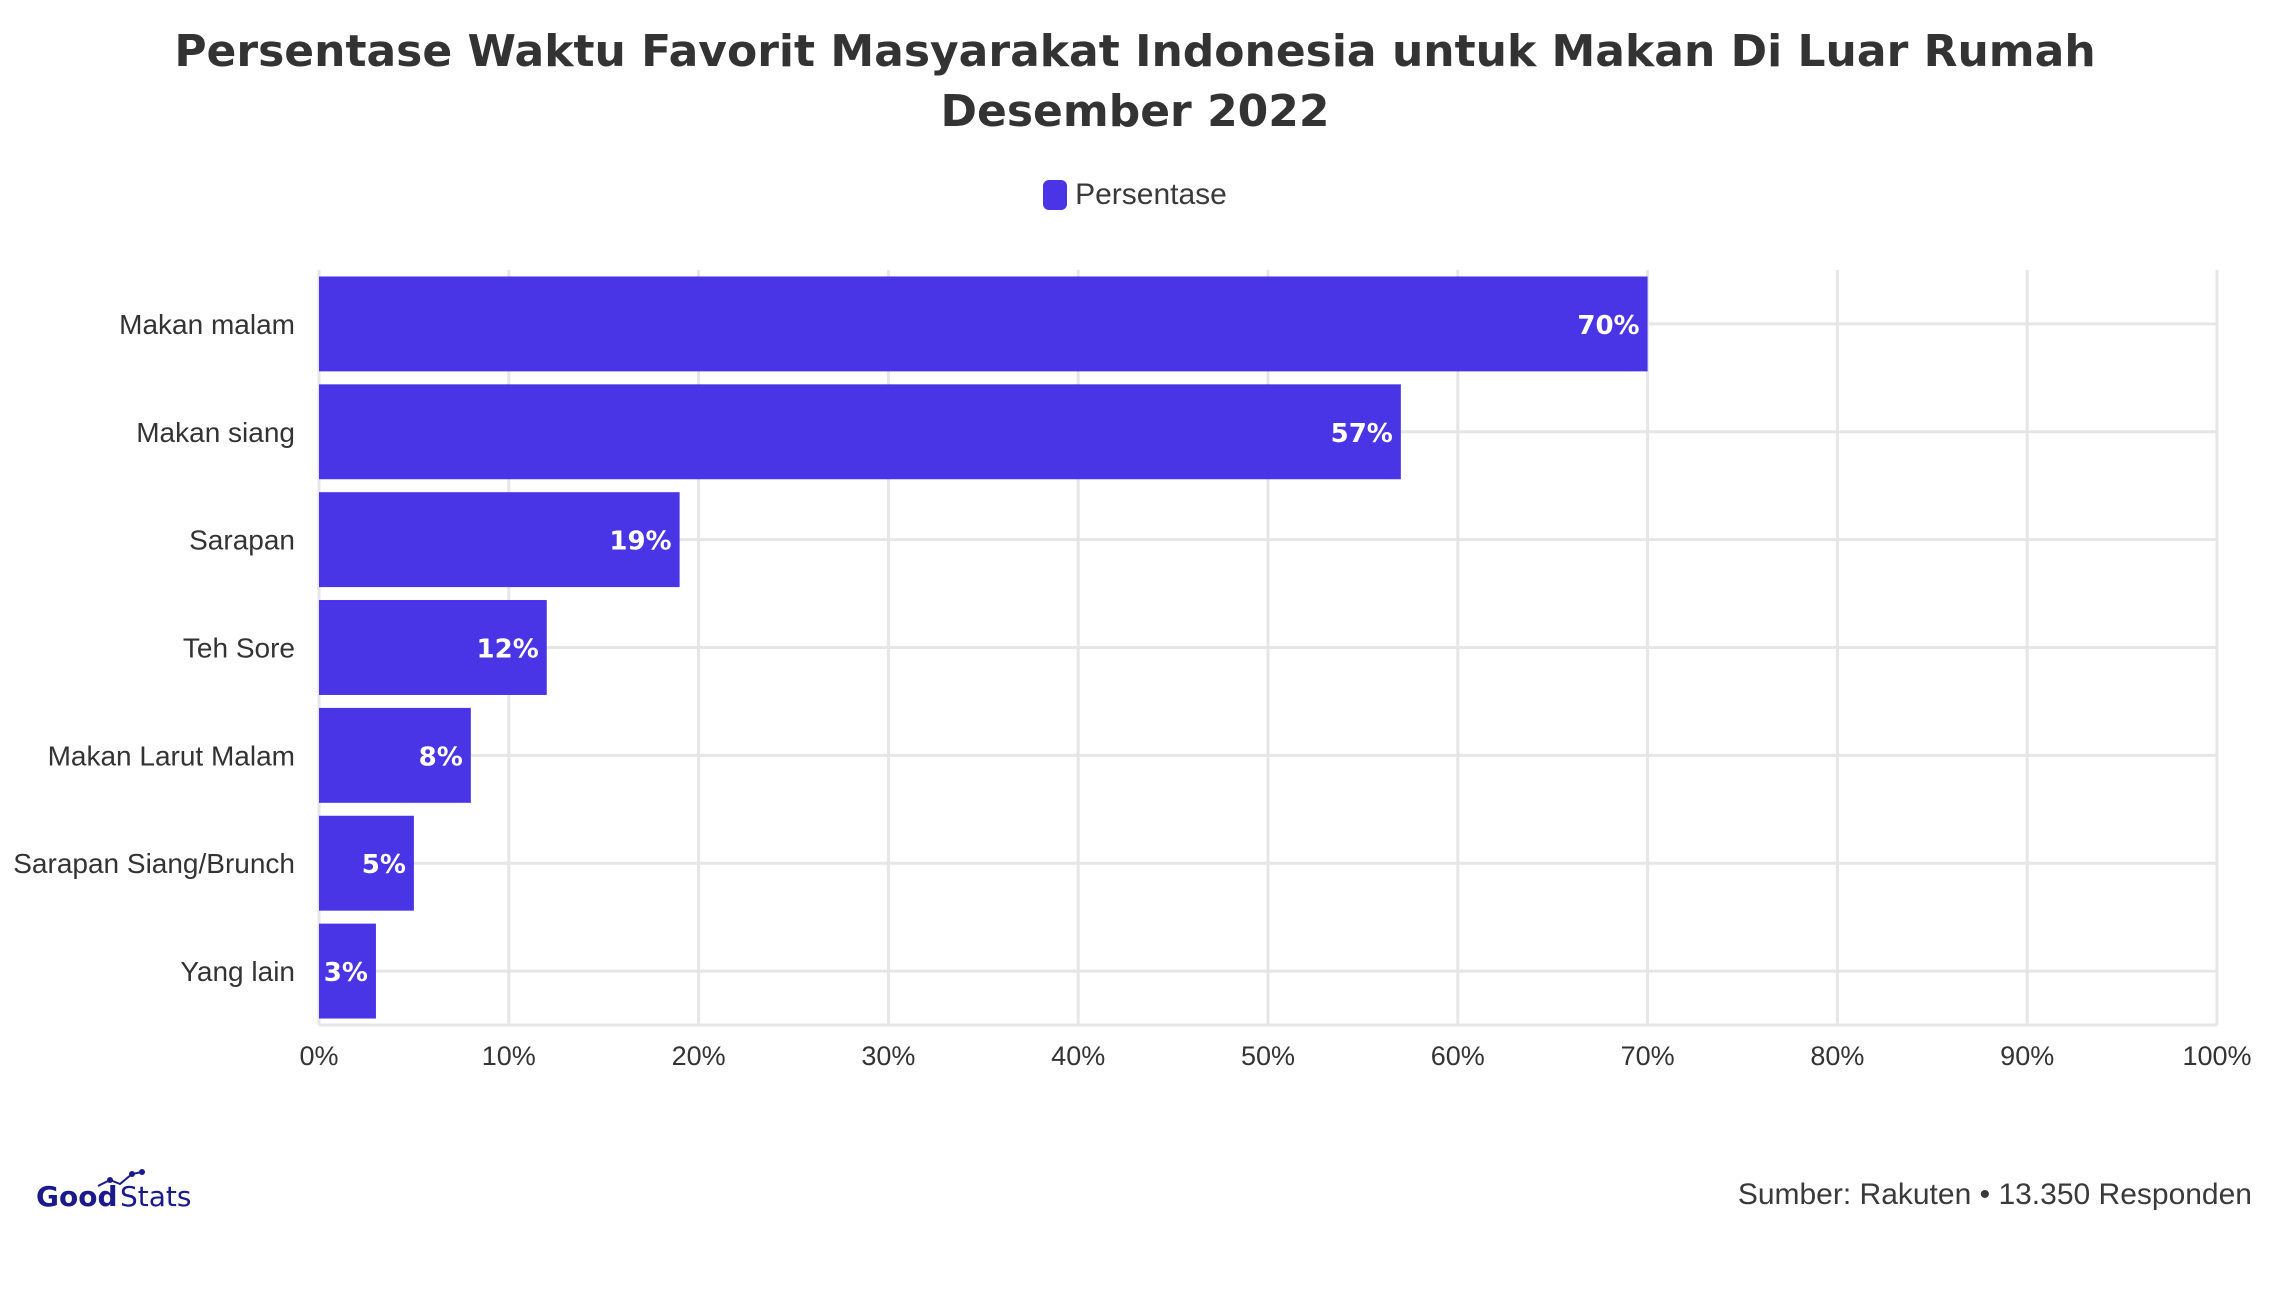 Image resolution: width=2270 pixels, height=1300 pixels. Describe the element at coordinates (171, 755) in the screenshot. I see `category-label: Makan Larut Malam` at that location.